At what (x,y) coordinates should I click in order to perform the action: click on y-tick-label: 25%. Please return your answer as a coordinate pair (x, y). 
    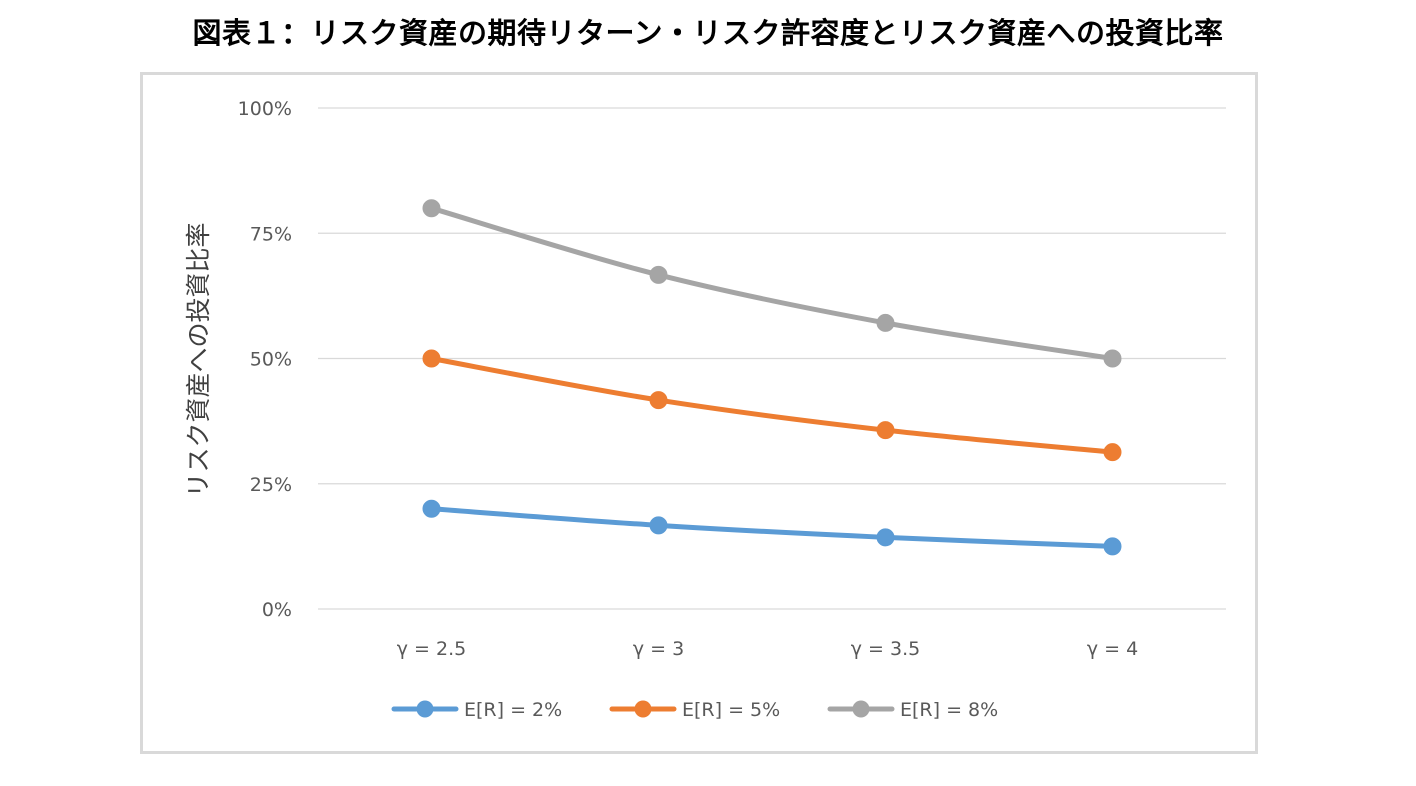
    Looking at the image, I should click on (271, 485).